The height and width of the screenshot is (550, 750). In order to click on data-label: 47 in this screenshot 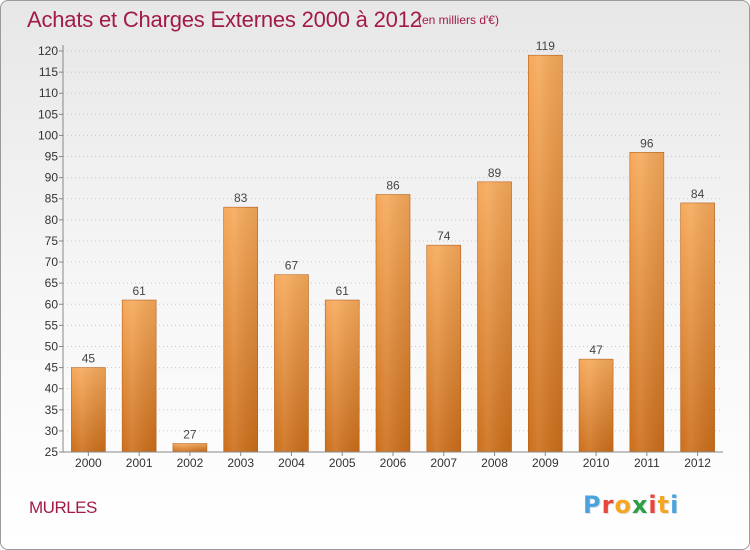, I will do `click(596, 350)`.